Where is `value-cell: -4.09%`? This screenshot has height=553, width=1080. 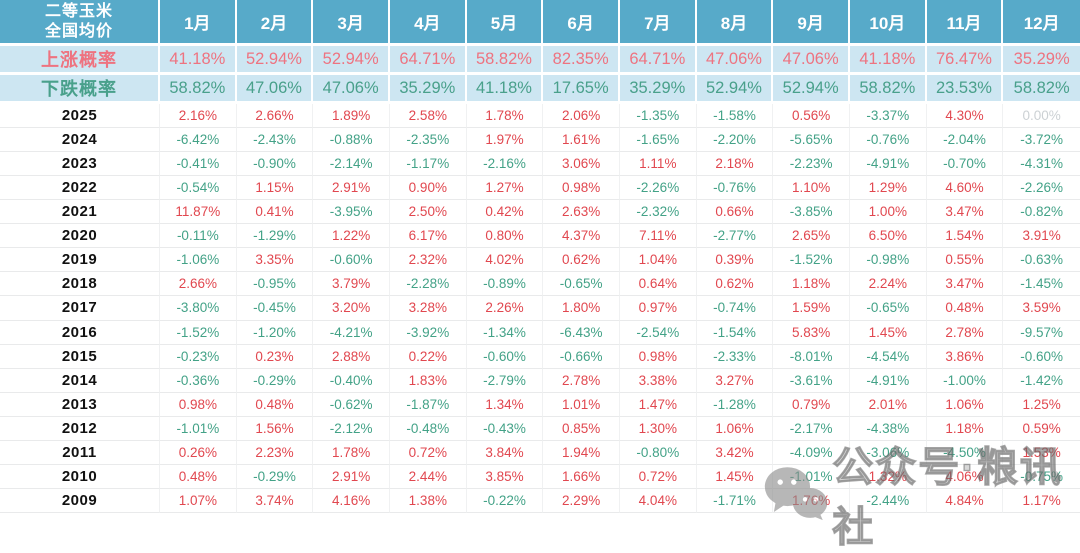
value-cell: -4.09% is located at coordinates (811, 452).